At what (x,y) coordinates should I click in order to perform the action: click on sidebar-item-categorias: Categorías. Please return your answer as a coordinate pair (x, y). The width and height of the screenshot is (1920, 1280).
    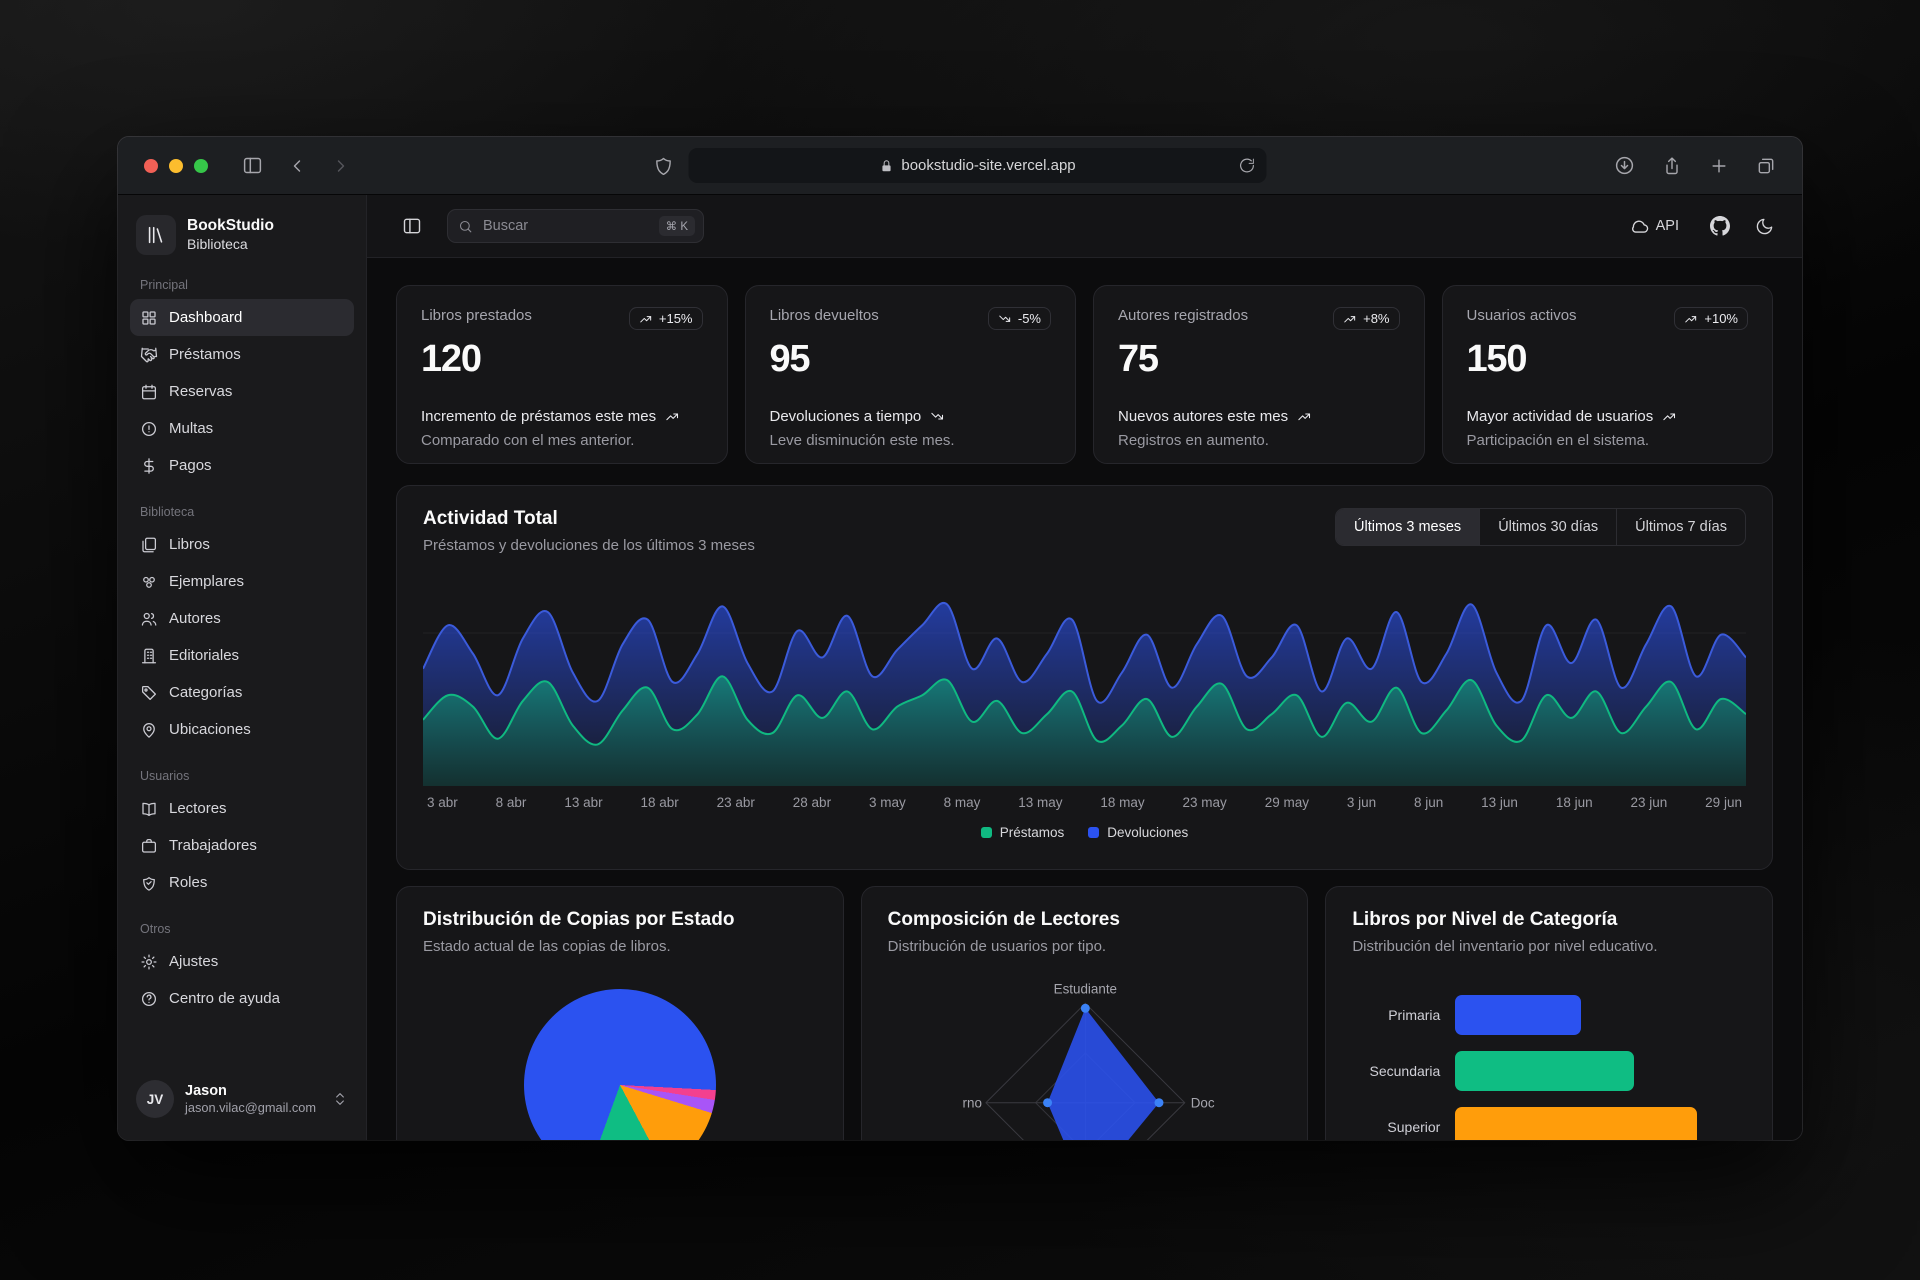
    Looking at the image, I should click on (242, 692).